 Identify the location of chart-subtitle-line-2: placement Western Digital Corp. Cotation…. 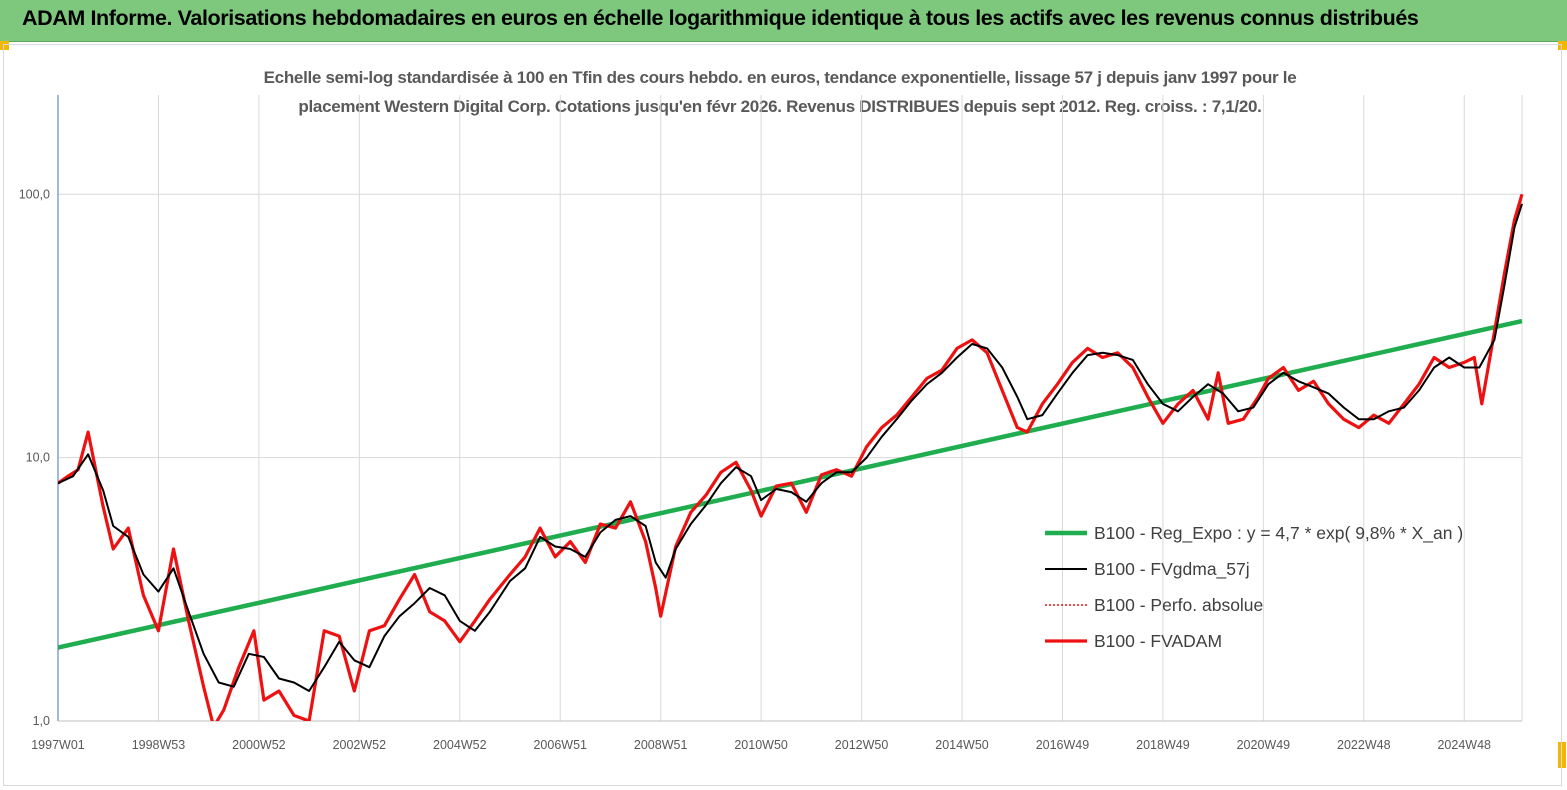
(780, 106).